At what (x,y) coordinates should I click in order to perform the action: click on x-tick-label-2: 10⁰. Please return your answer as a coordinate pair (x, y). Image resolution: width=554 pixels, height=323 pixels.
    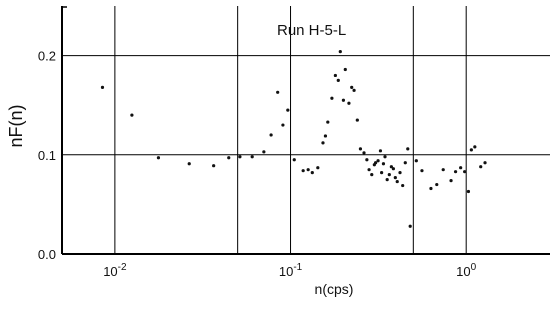
    Looking at the image, I should click on (466, 270).